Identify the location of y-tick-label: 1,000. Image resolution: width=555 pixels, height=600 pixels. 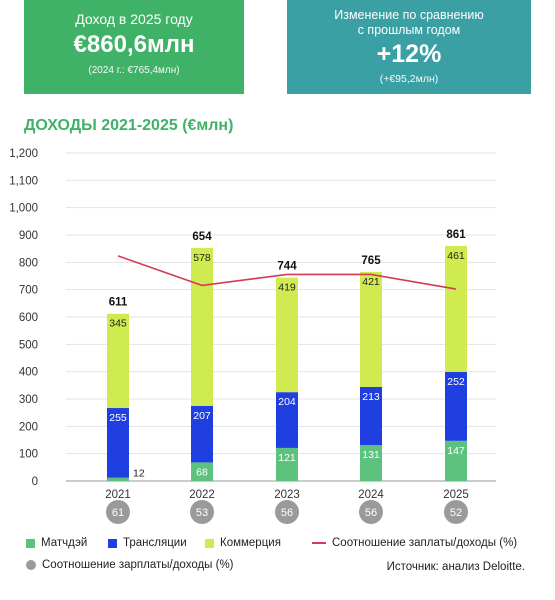
(23, 209).